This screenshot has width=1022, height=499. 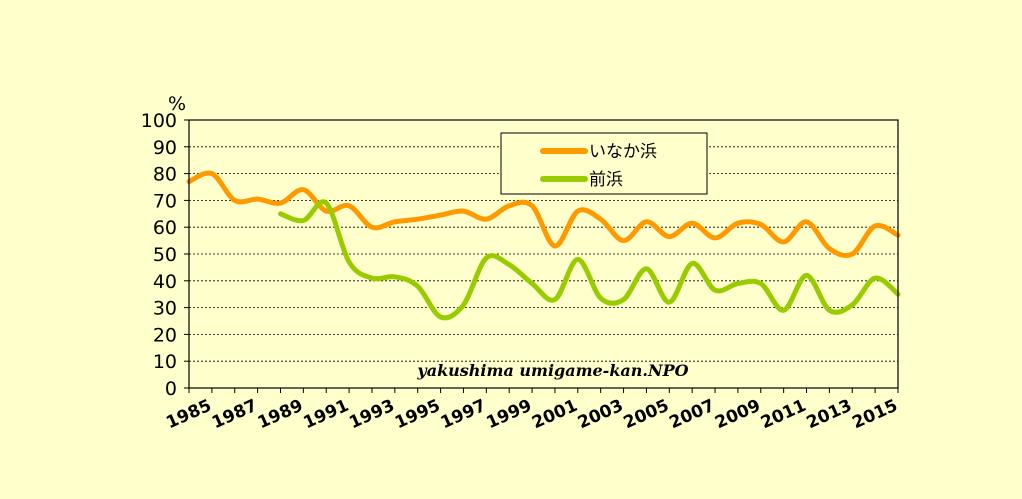 What do you see at coordinates (552, 370) in the screenshot?
I see `credit-text: yakushima umigame-kan.NPO` at bounding box center [552, 370].